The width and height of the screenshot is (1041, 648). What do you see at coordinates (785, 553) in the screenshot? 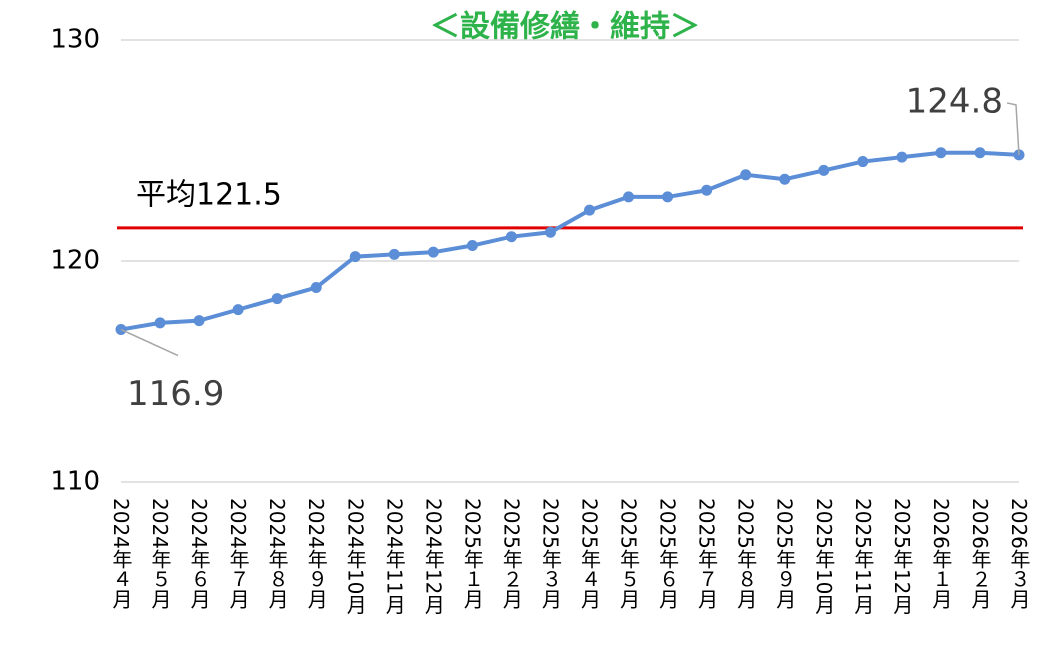
I see `x-tick-label: 2025年９月` at bounding box center [785, 553].